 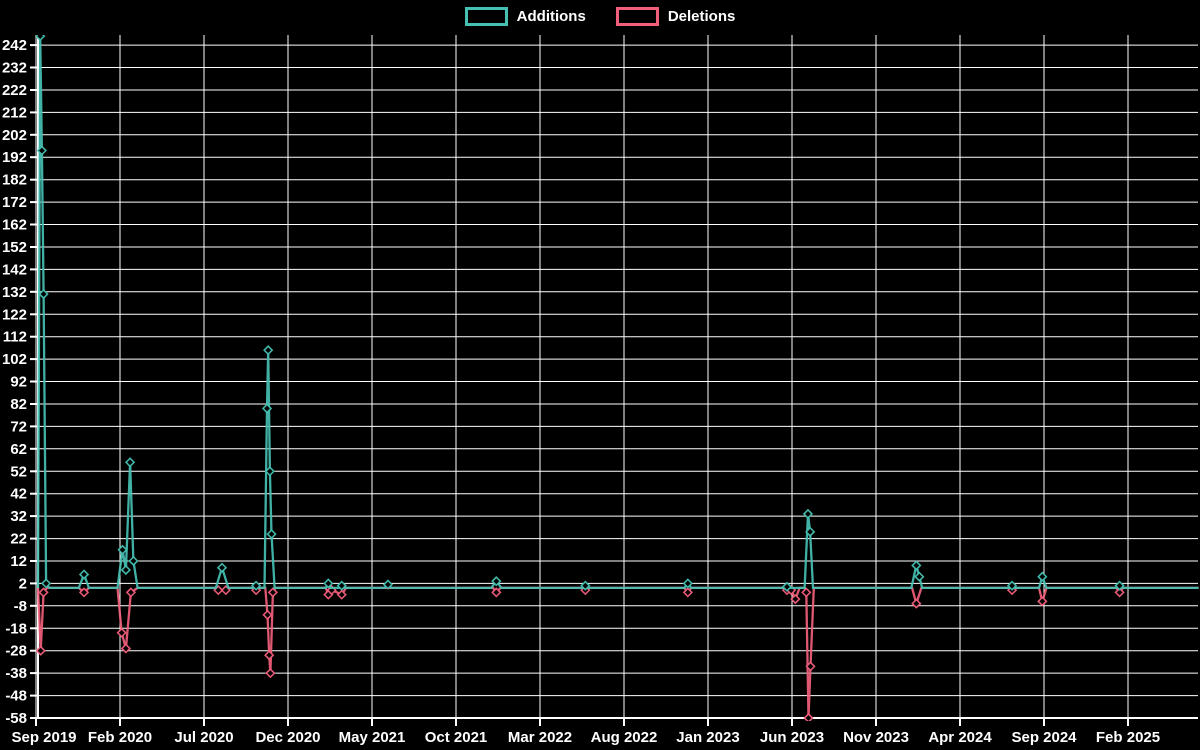 What do you see at coordinates (1044, 737) in the screenshot?
I see `x-tick-label: Sep 2024` at bounding box center [1044, 737].